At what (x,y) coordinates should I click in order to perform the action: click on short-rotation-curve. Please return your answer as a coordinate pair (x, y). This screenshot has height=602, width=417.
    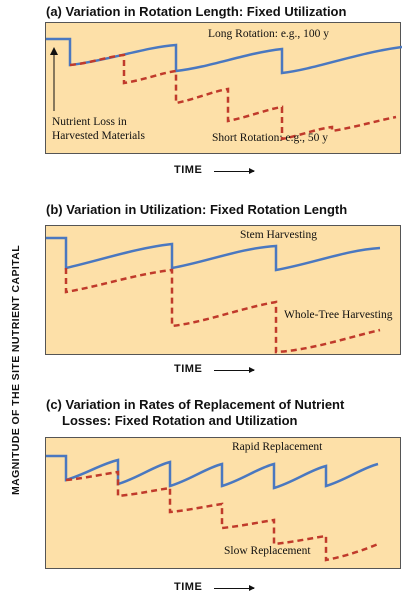
    Looking at the image, I should click on (233, 97).